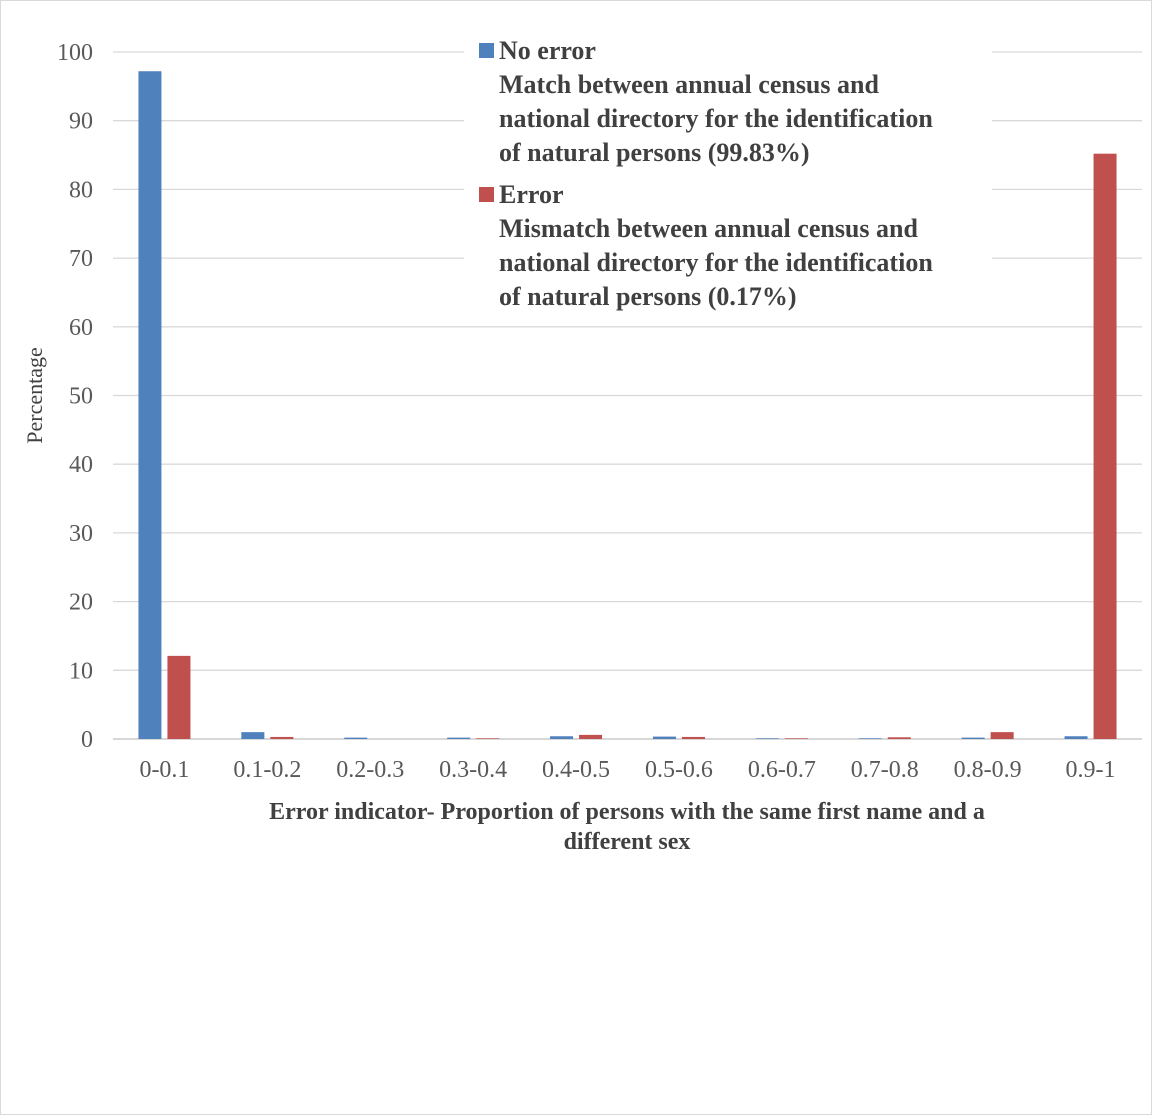 This screenshot has height=1115, width=1152. What do you see at coordinates (486, 194) in the screenshot?
I see `legend-swatch-error` at bounding box center [486, 194].